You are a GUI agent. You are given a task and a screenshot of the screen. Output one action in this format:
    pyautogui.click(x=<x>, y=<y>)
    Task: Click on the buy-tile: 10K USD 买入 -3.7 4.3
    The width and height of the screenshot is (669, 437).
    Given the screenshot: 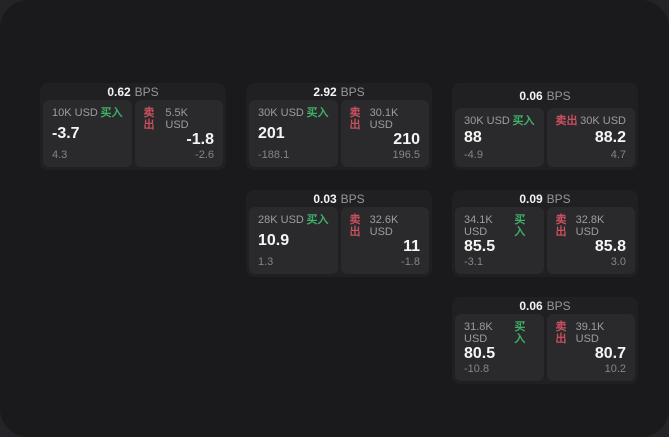 What is the action you would take?
    pyautogui.click(x=87, y=133)
    